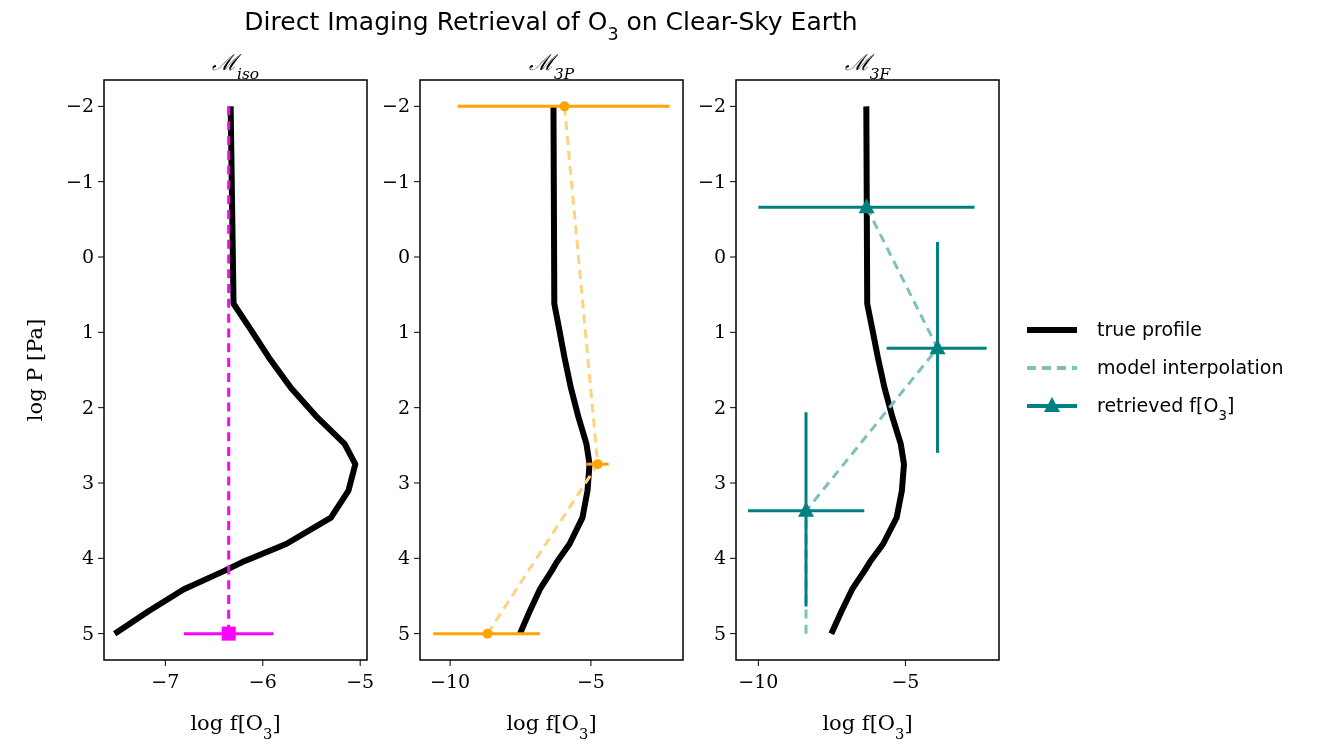 This screenshot has width=1342, height=751. Describe the element at coordinates (1166, 408) in the screenshot. I see `legend-label: retrieved f[O$_{3}$]` at that location.